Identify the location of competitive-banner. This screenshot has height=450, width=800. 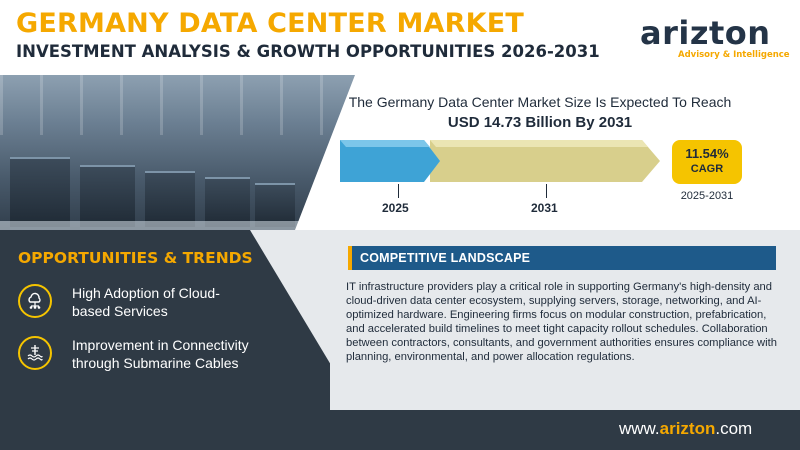
(562, 258).